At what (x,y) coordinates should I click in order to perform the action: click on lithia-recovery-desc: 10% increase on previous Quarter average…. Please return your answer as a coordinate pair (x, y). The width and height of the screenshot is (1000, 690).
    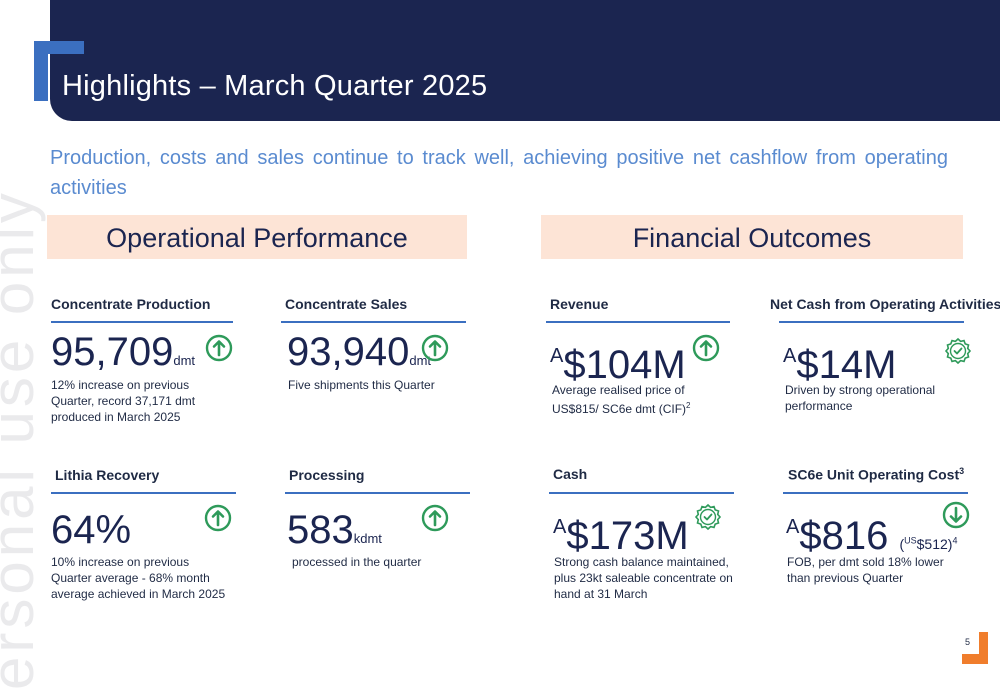
    Looking at the image, I should click on (138, 578).